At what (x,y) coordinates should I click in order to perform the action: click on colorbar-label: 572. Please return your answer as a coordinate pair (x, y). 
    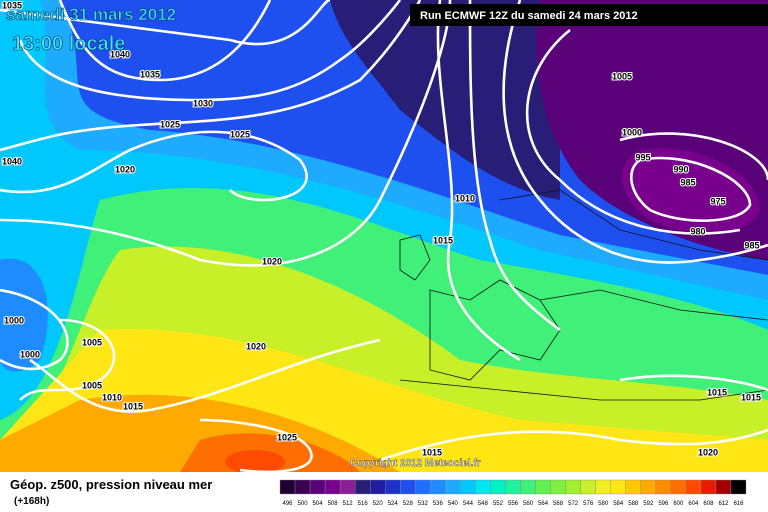
    Looking at the image, I should click on (573, 504).